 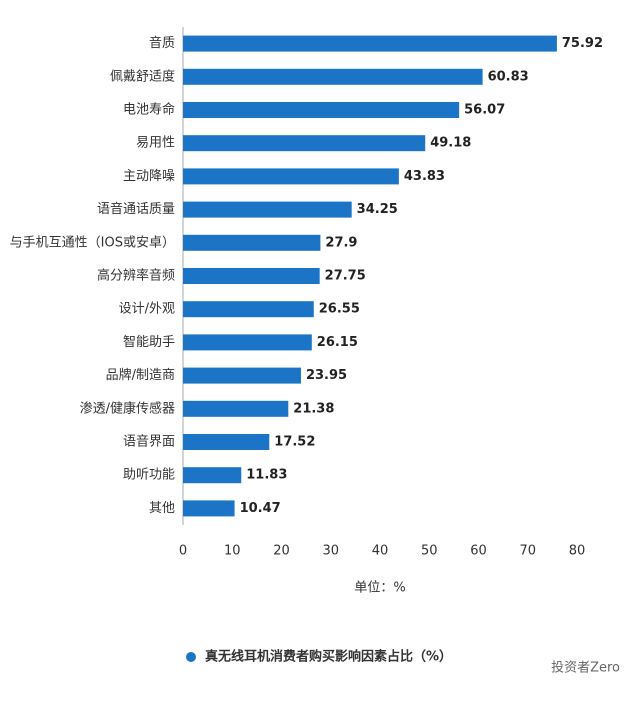 I want to click on x-tick-label: 70, so click(x=527, y=551).